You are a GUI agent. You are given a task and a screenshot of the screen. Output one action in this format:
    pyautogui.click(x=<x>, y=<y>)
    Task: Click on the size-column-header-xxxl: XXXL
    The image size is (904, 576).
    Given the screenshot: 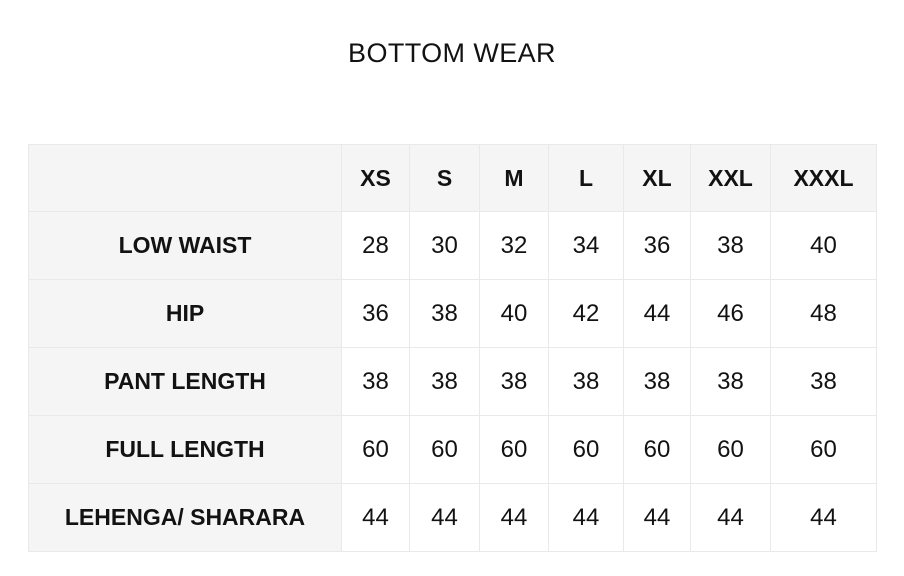 What is the action you would take?
    pyautogui.click(x=823, y=178)
    